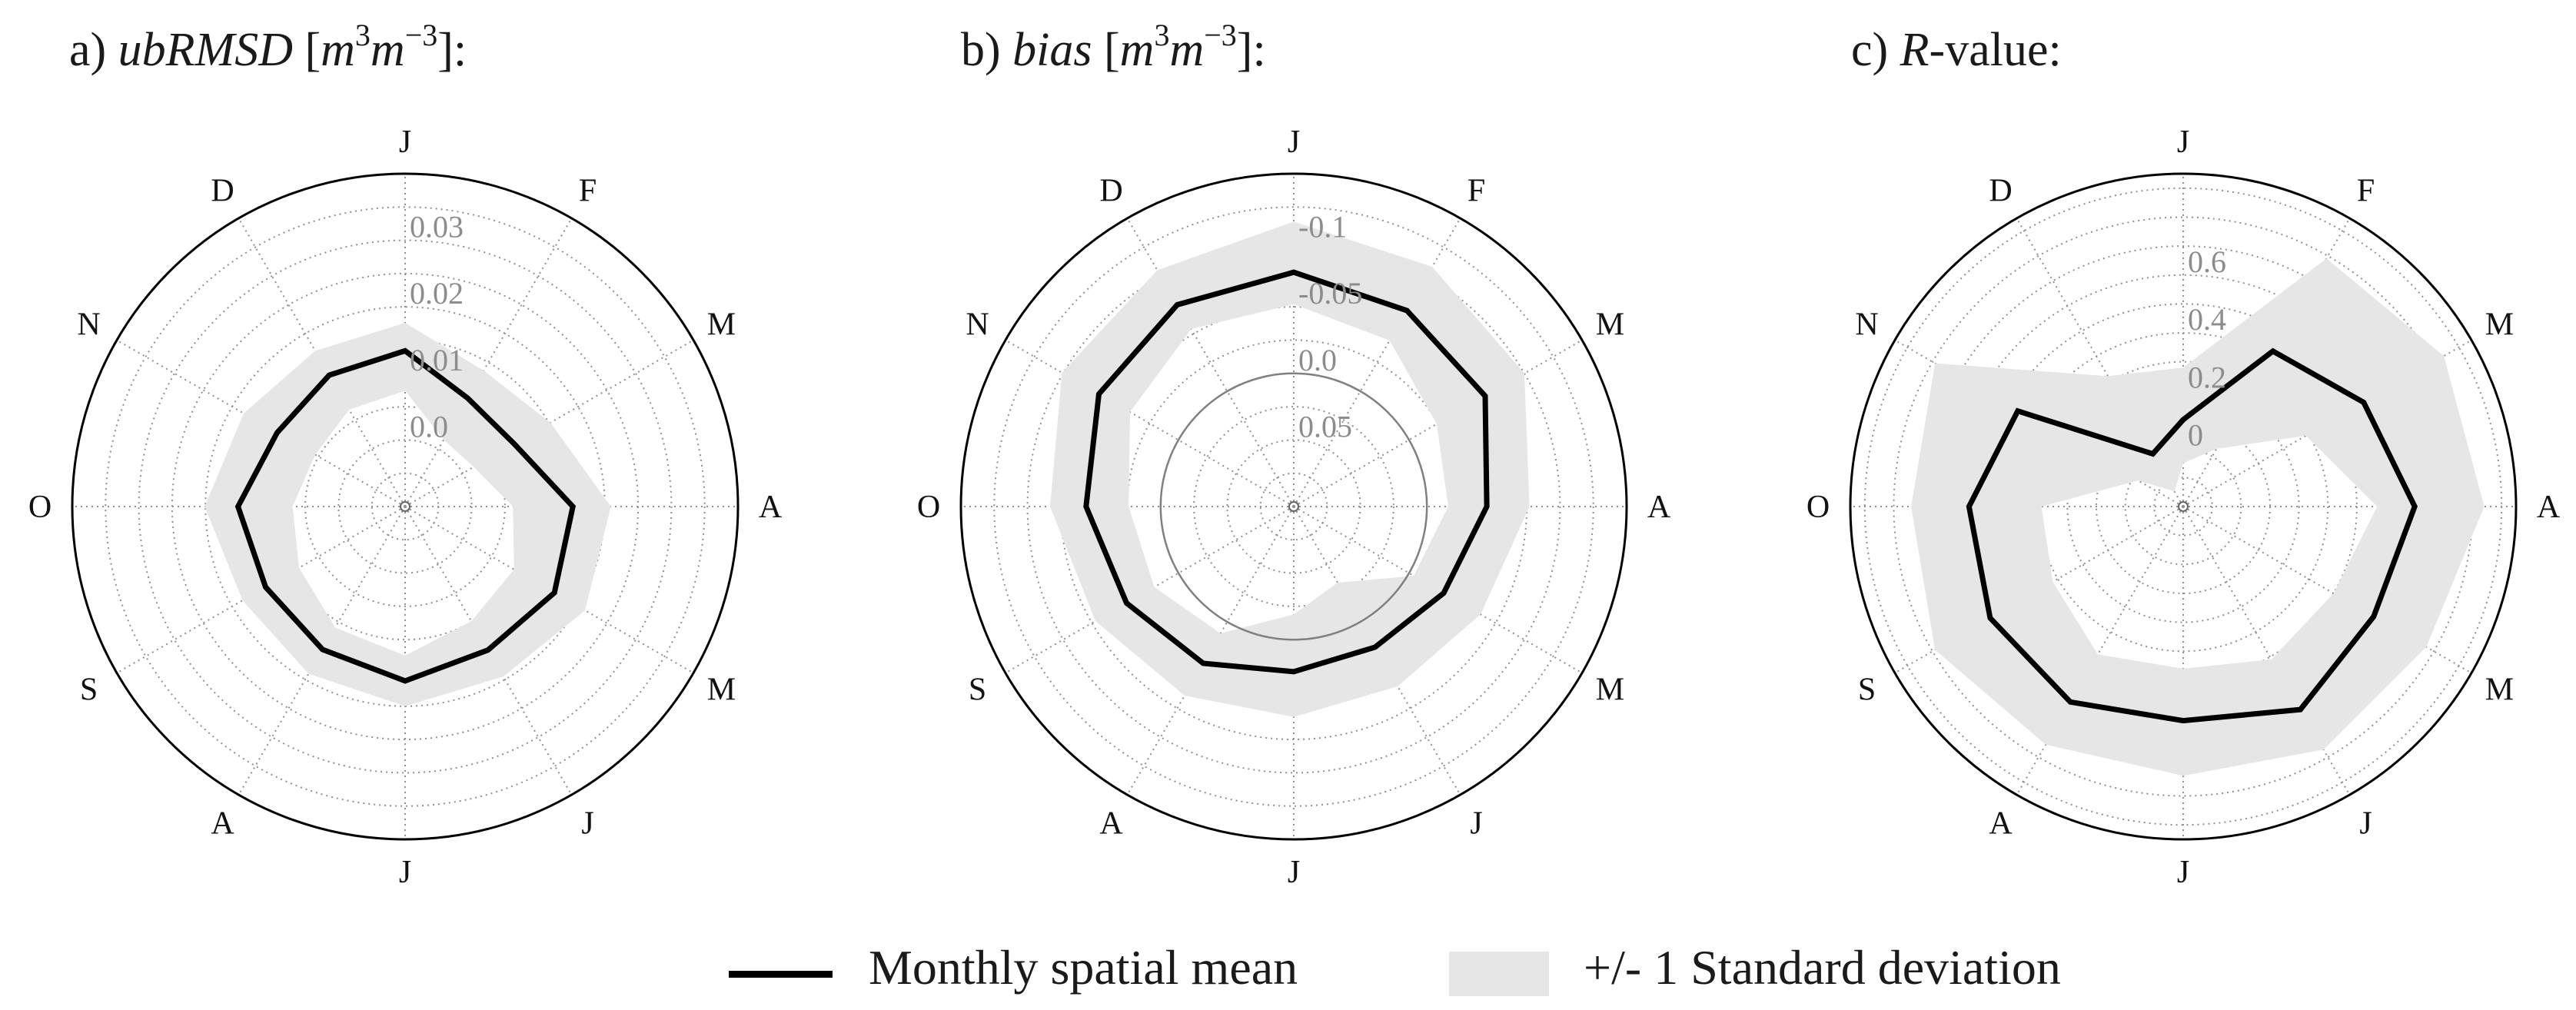 The image size is (2576, 1010). Describe the element at coordinates (206, 50) in the screenshot. I see `panel-a-metric: ubRMSD` at that location.